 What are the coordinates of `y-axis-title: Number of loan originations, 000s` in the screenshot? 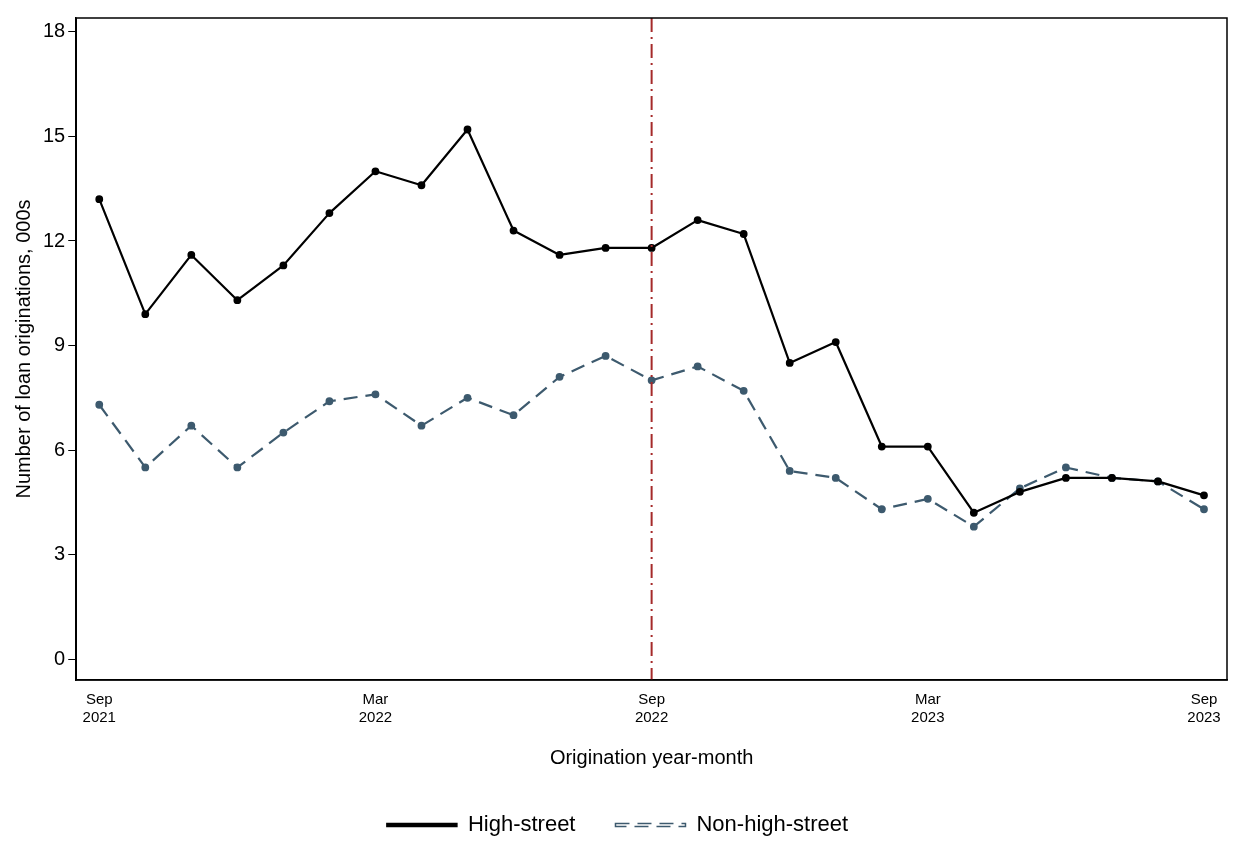 It's located at (22, 349).